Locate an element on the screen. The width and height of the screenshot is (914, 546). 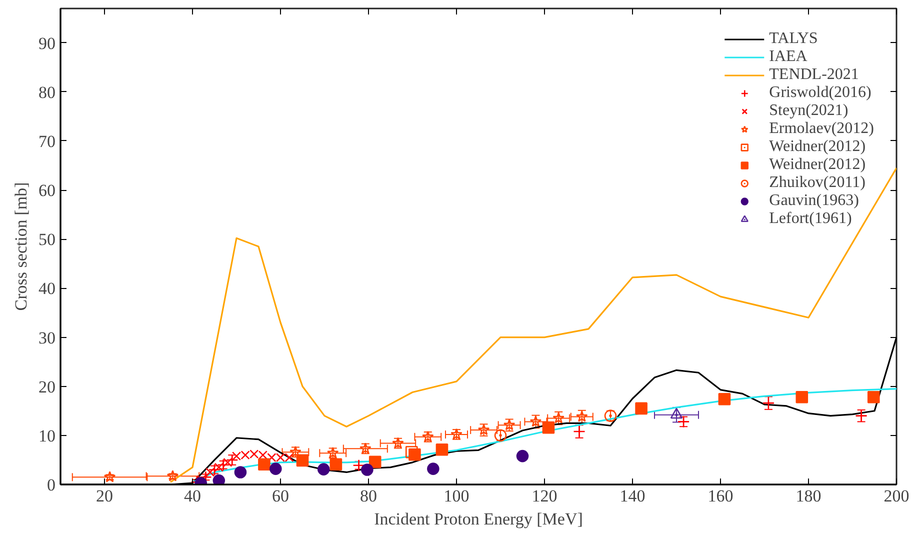
x-tick-label: 200 is located at coordinates (897, 496).